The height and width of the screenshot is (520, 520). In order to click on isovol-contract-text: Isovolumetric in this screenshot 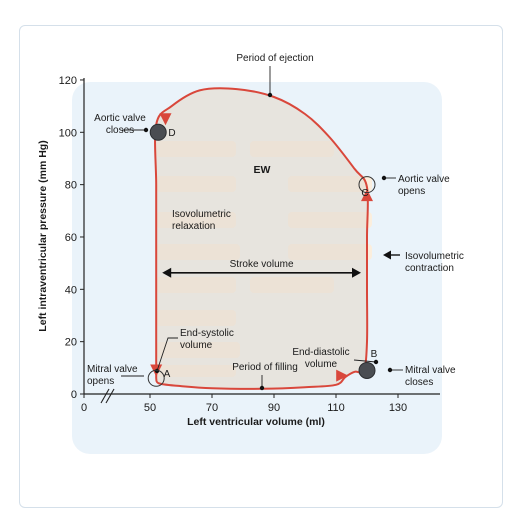, I will do `click(434, 256)`.